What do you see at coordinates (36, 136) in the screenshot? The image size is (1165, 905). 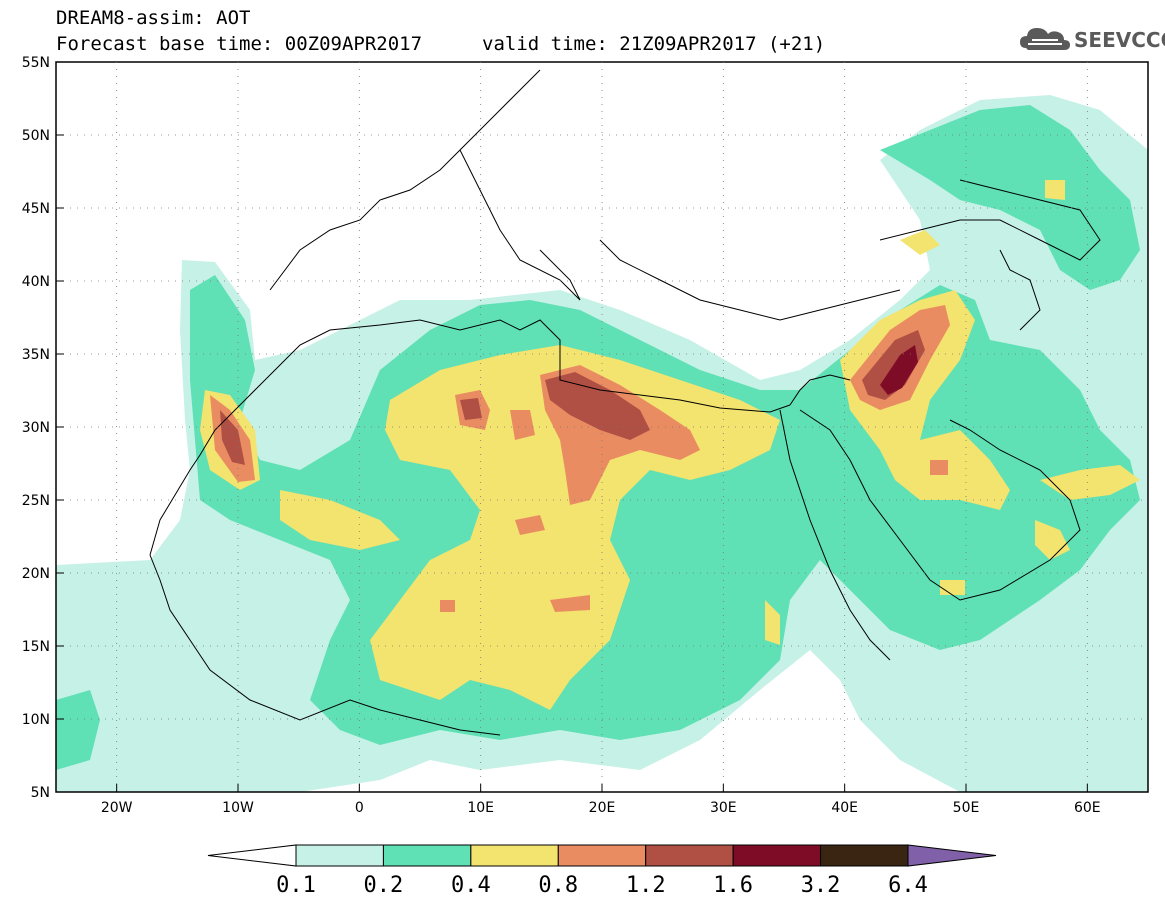 I see `latitude-label: 50N` at bounding box center [36, 136].